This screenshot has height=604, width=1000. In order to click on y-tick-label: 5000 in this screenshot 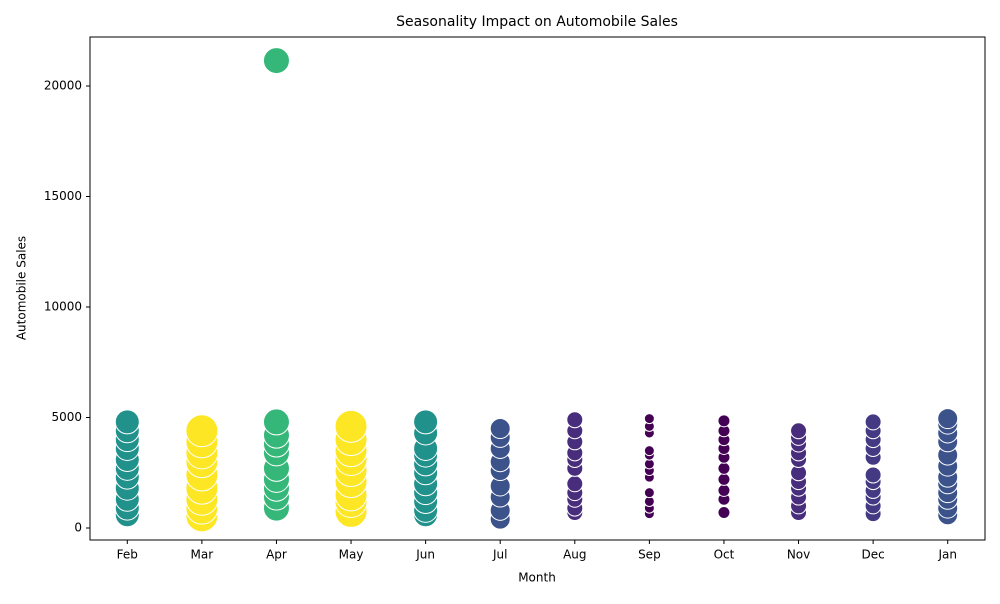, I will do `click(66, 417)`.